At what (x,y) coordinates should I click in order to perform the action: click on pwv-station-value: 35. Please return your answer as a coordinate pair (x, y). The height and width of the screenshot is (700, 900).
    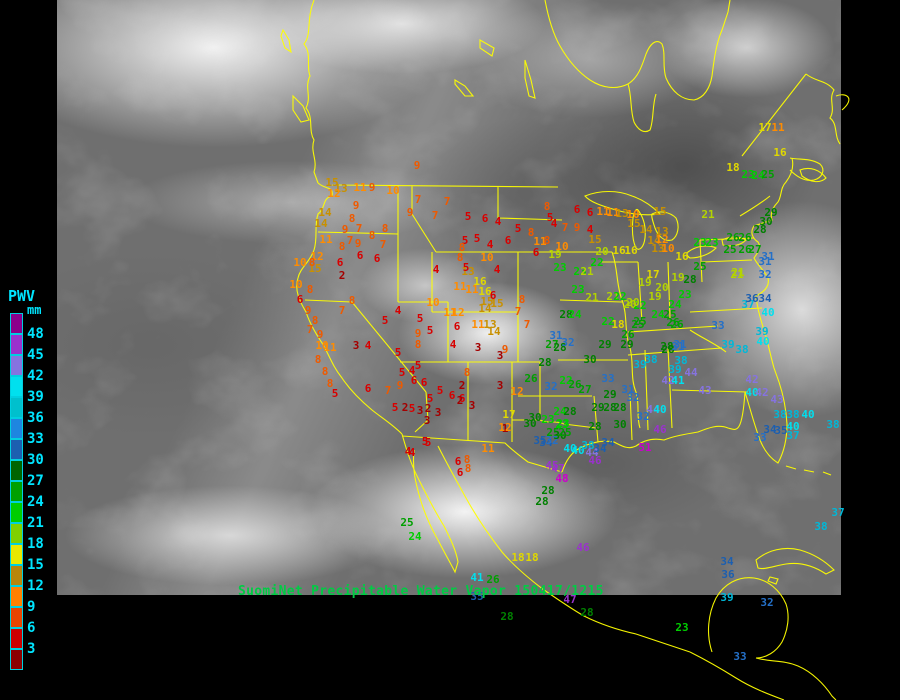
    Looking at the image, I should click on (477, 596).